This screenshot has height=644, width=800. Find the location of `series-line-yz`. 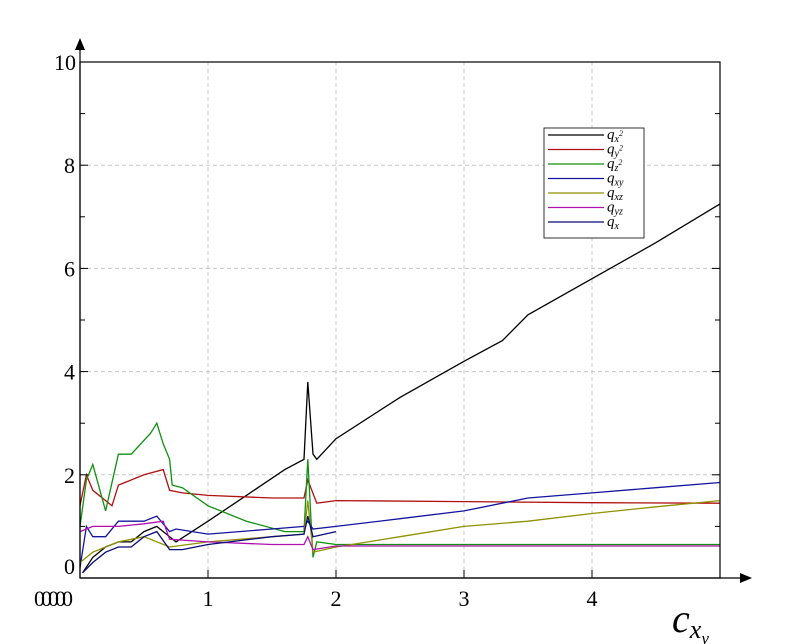

series-line-yz is located at coordinates (399, 535).